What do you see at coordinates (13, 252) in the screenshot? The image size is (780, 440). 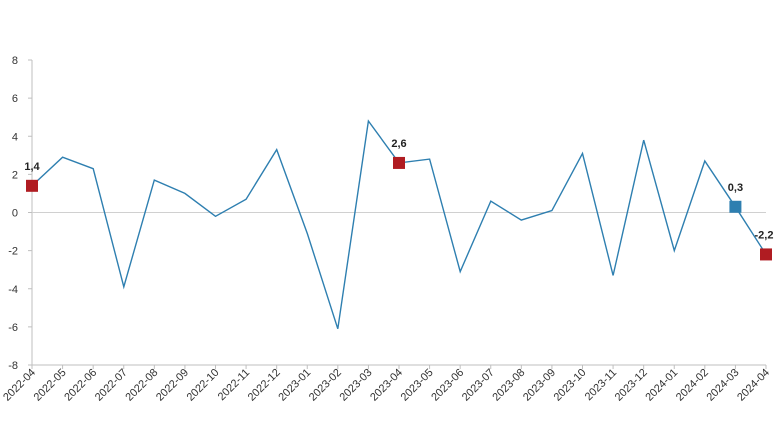 I see `y-tick-label: -2` at bounding box center [13, 252].